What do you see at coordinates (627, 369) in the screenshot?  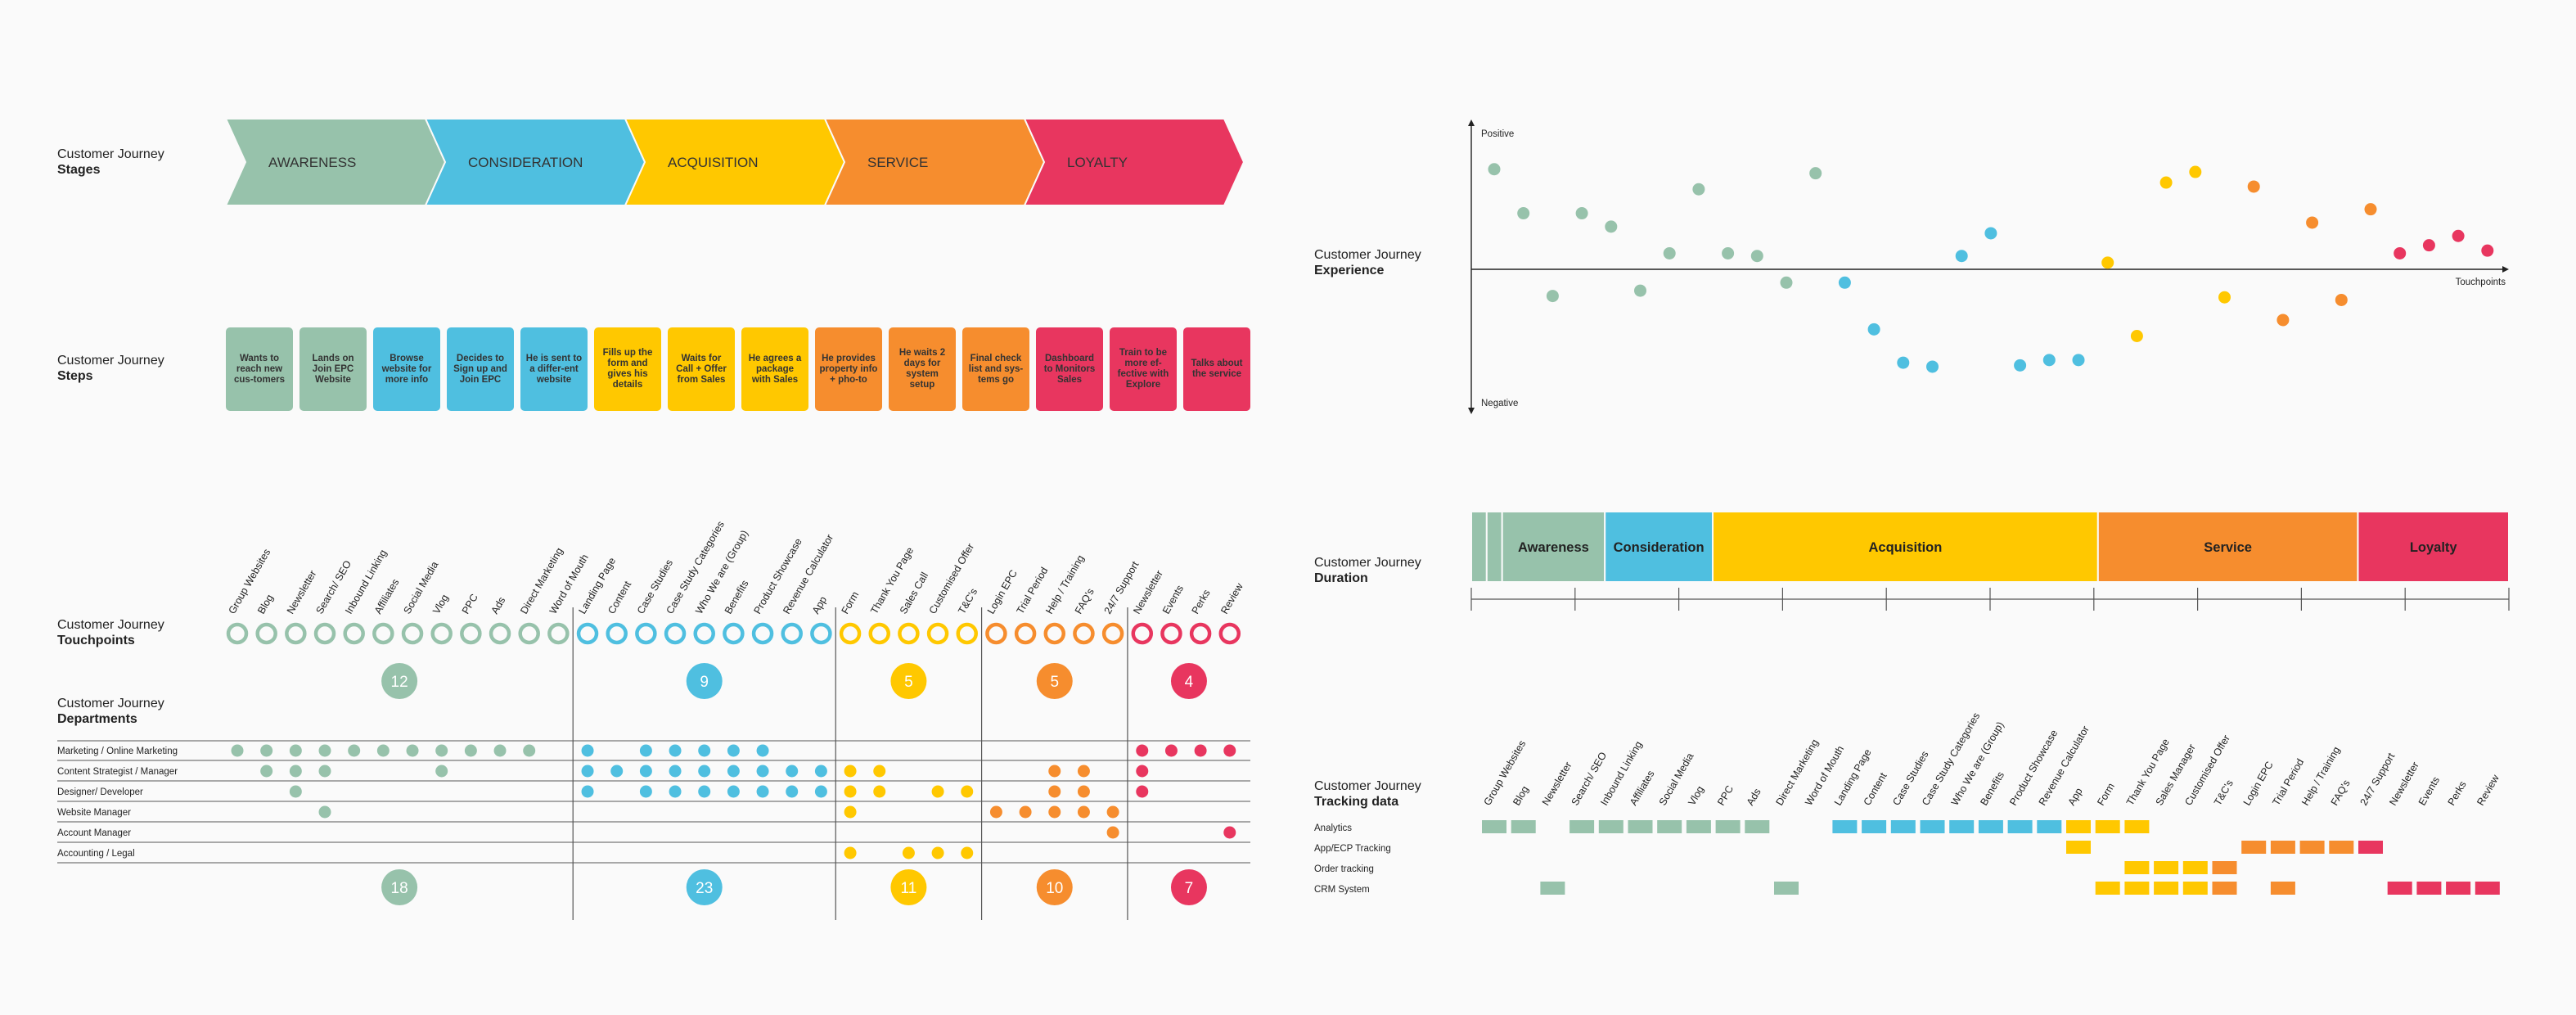 I see `step-card: Fills up the form and gives his details` at bounding box center [627, 369].